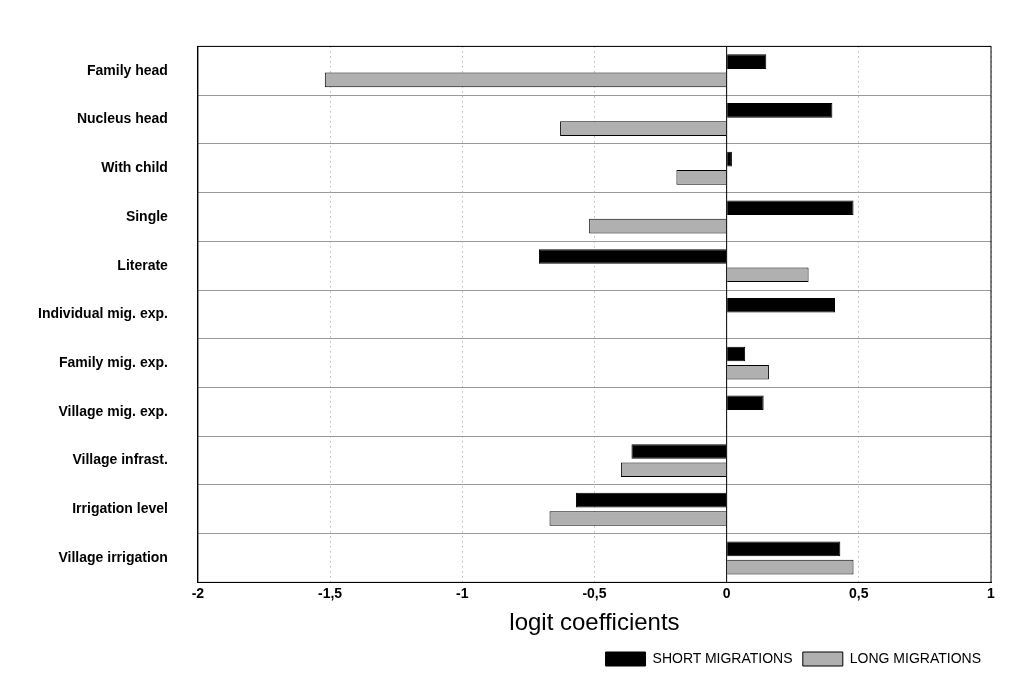 The height and width of the screenshot is (684, 1011). What do you see at coordinates (122, 118) in the screenshot?
I see `y-tick-label: Nucleus head` at bounding box center [122, 118].